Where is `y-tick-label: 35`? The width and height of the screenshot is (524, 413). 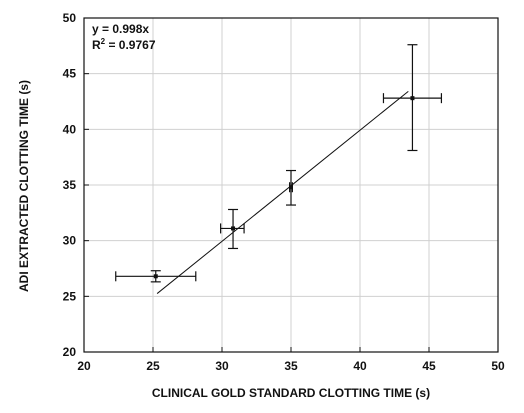
y-tick-label: 35 is located at coordinates (70, 185).